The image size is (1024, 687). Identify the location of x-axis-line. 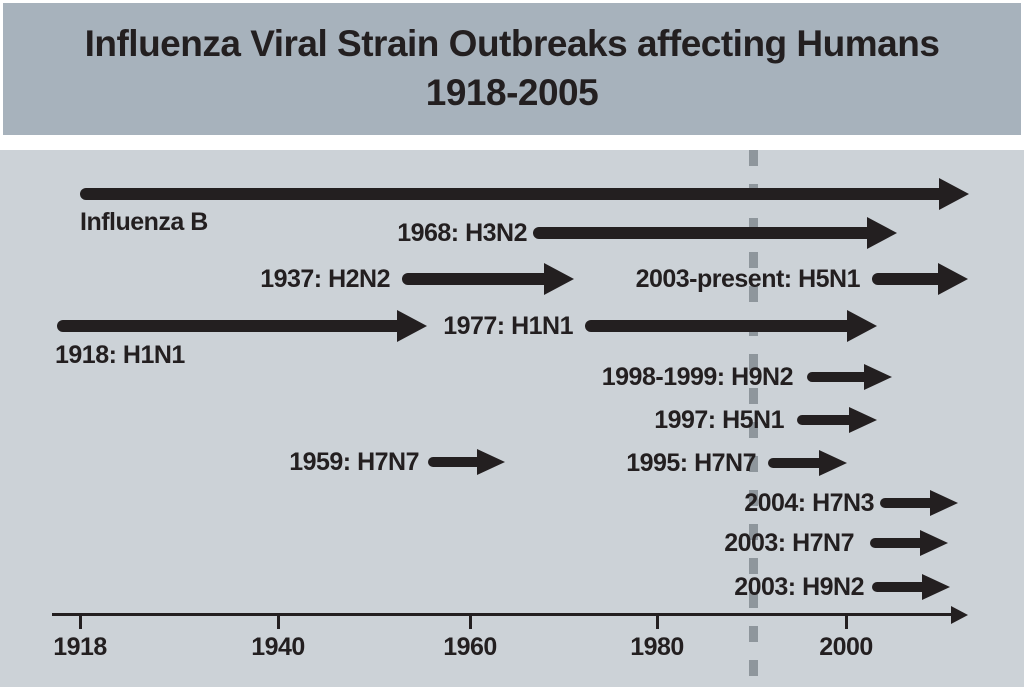
(502, 614).